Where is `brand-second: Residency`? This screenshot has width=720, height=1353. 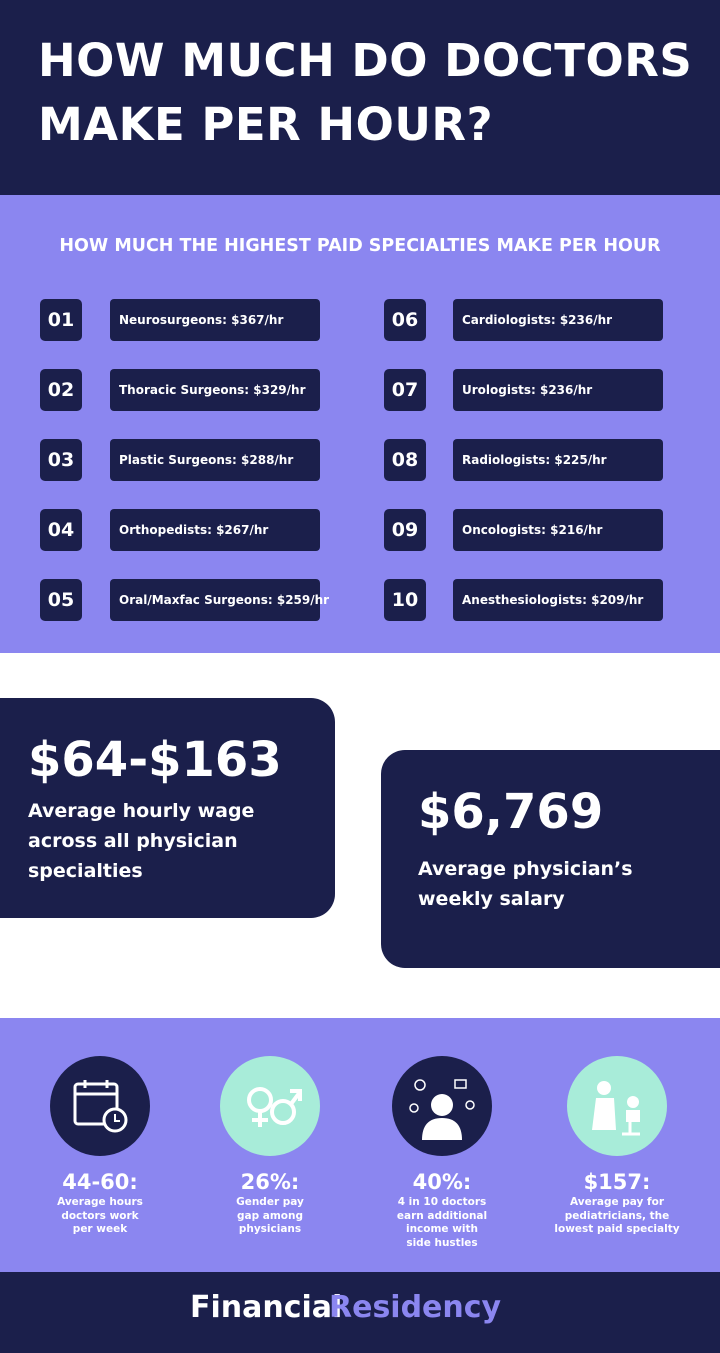 brand-second: Residency is located at coordinates (415, 1307).